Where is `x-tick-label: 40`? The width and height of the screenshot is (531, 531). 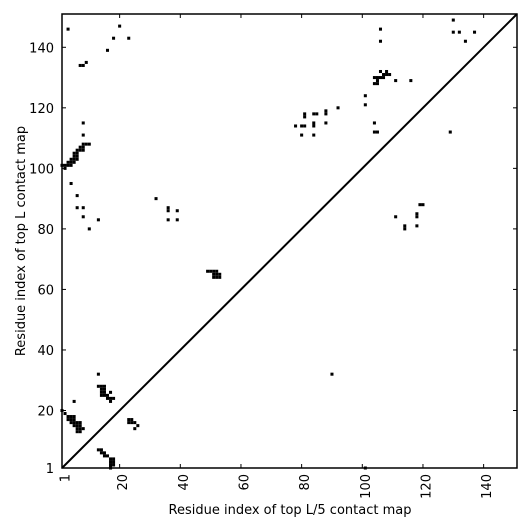
x-tick-label: 40 is located at coordinates (184, 482).